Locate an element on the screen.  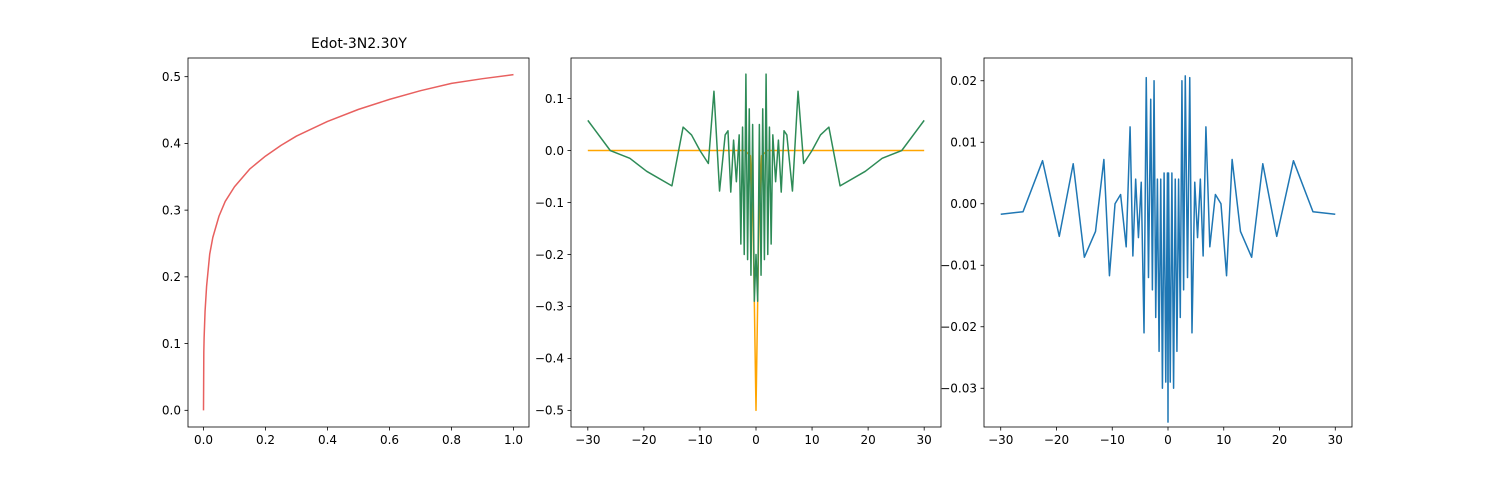
subplot-2-series-2-line is located at coordinates (756, 187).